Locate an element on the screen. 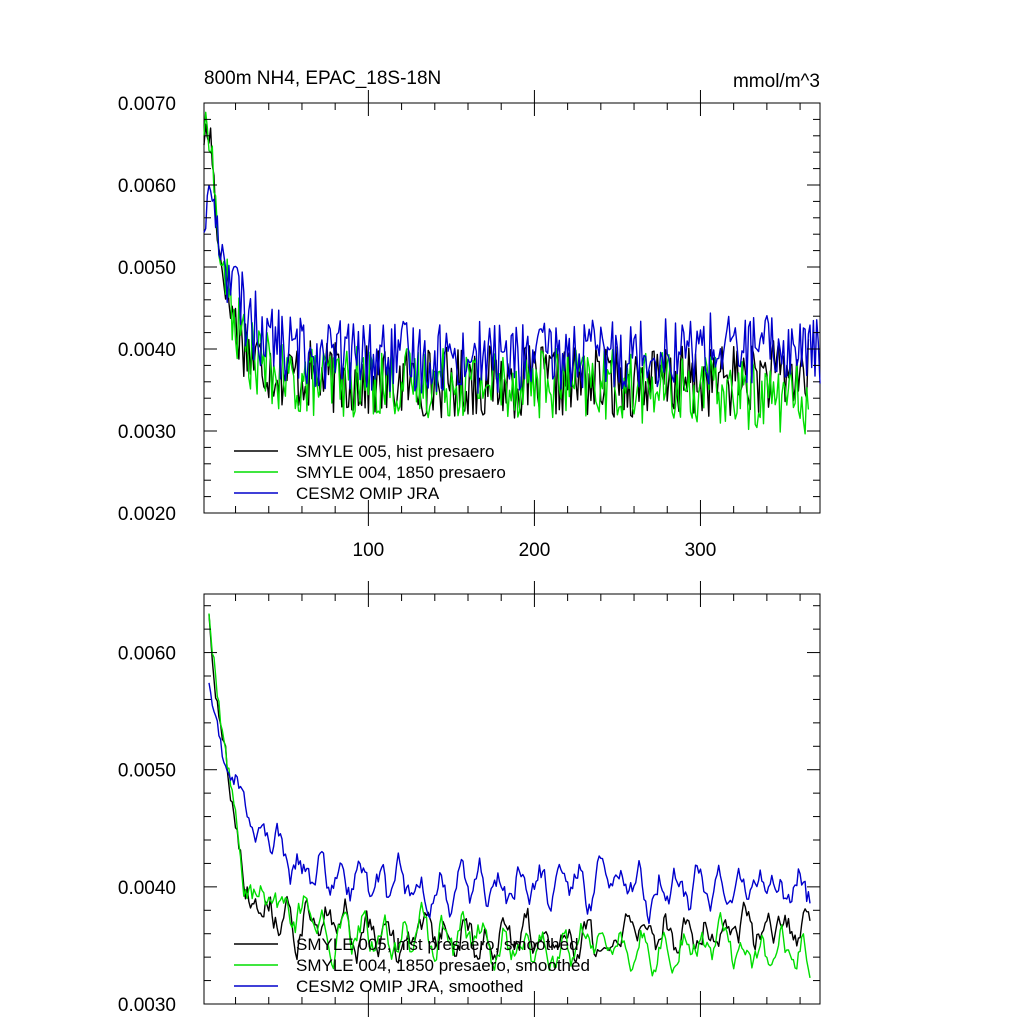 The height and width of the screenshot is (1024, 1024). legend-label: SMYLE 004, 1850 presaero is located at coordinates (401, 472).